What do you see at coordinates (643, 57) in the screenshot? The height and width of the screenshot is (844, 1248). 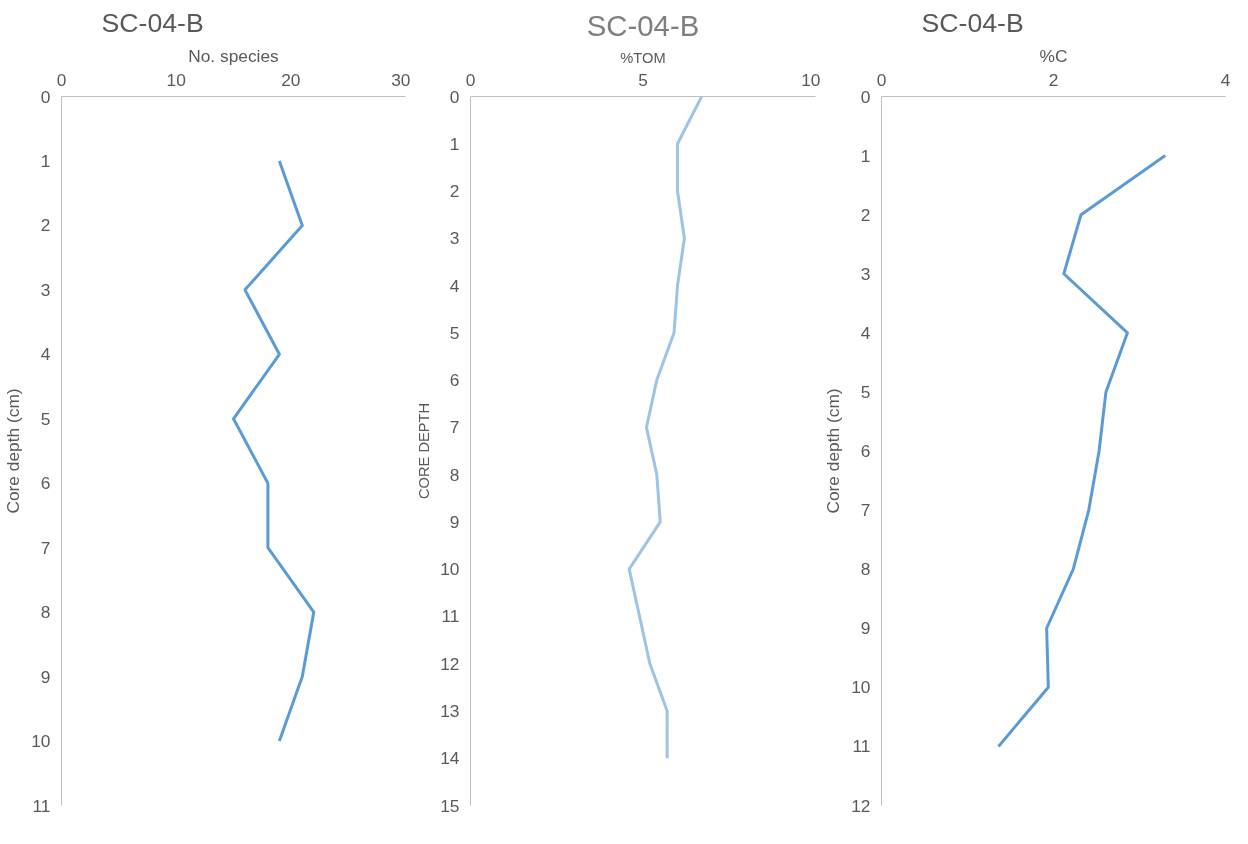 I see `x-axis-title: %TOM` at bounding box center [643, 57].